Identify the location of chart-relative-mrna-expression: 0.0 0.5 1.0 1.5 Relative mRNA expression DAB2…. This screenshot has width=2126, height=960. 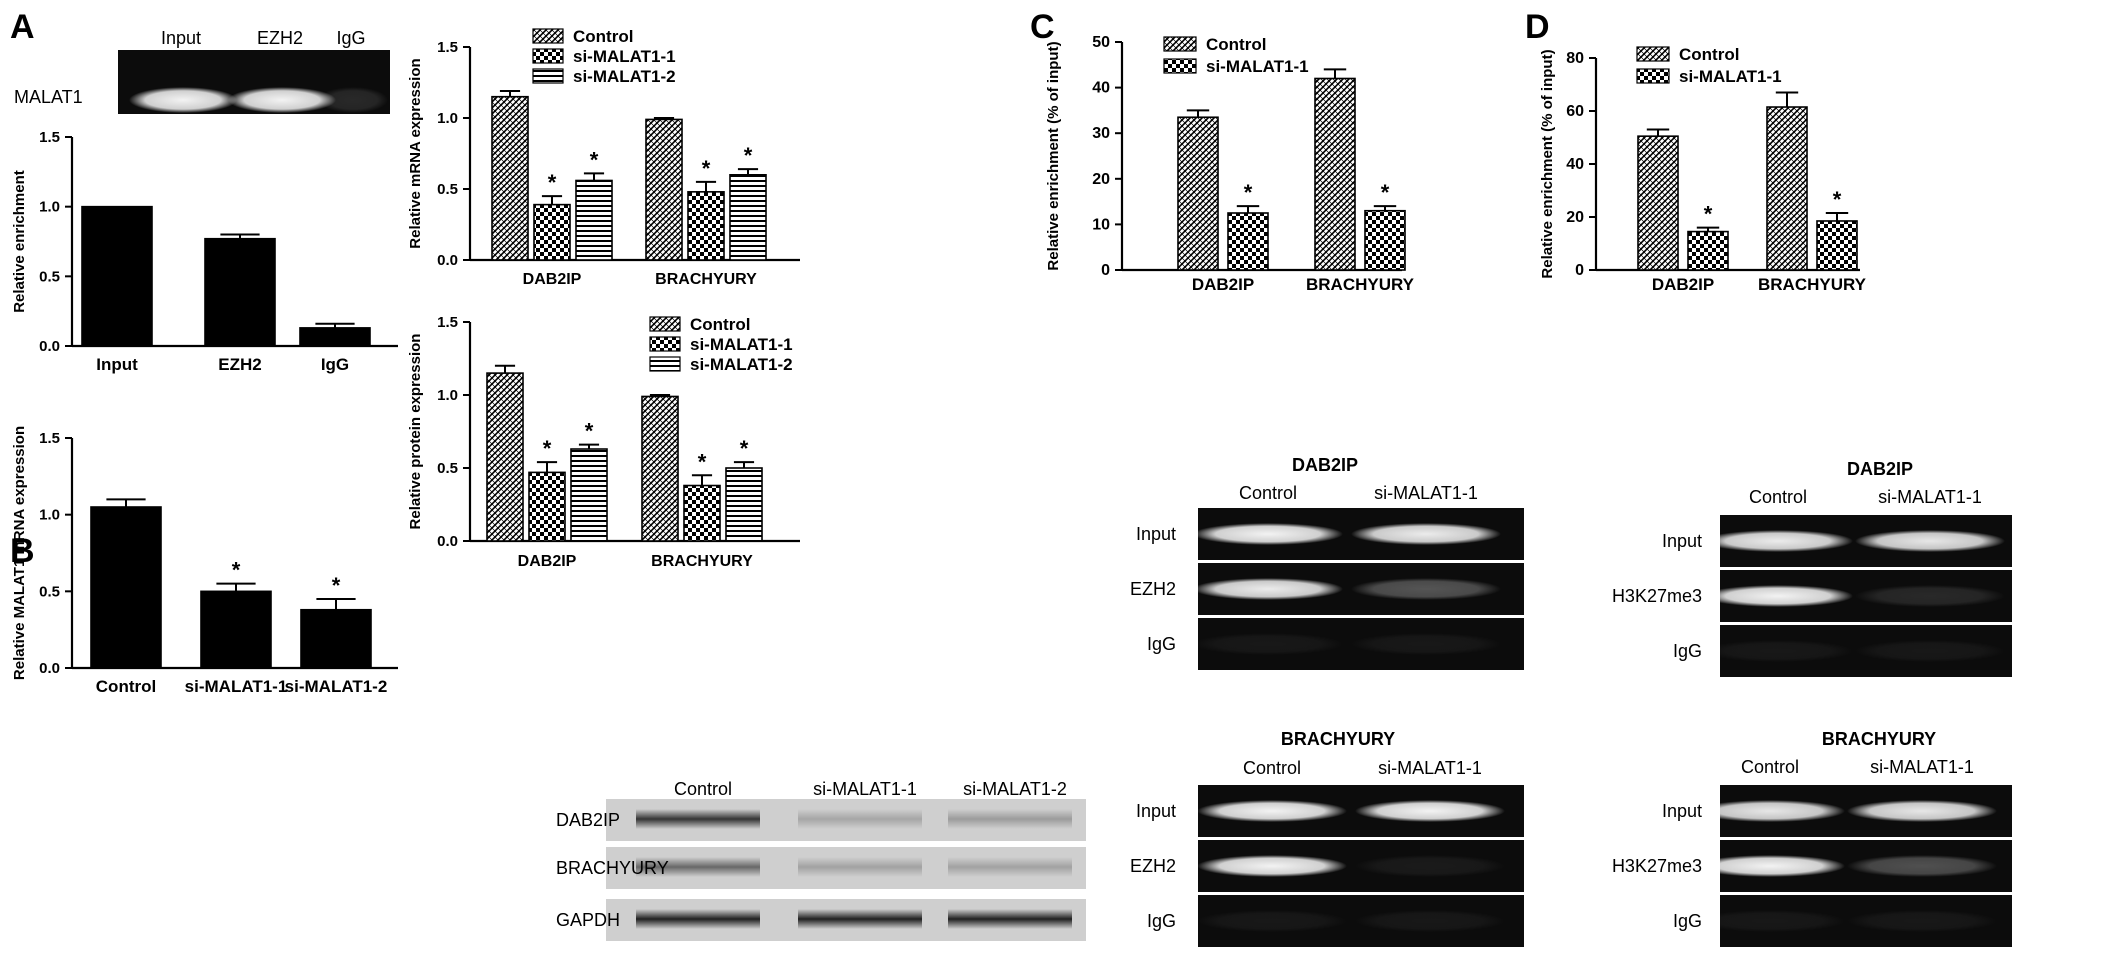
(603, 157).